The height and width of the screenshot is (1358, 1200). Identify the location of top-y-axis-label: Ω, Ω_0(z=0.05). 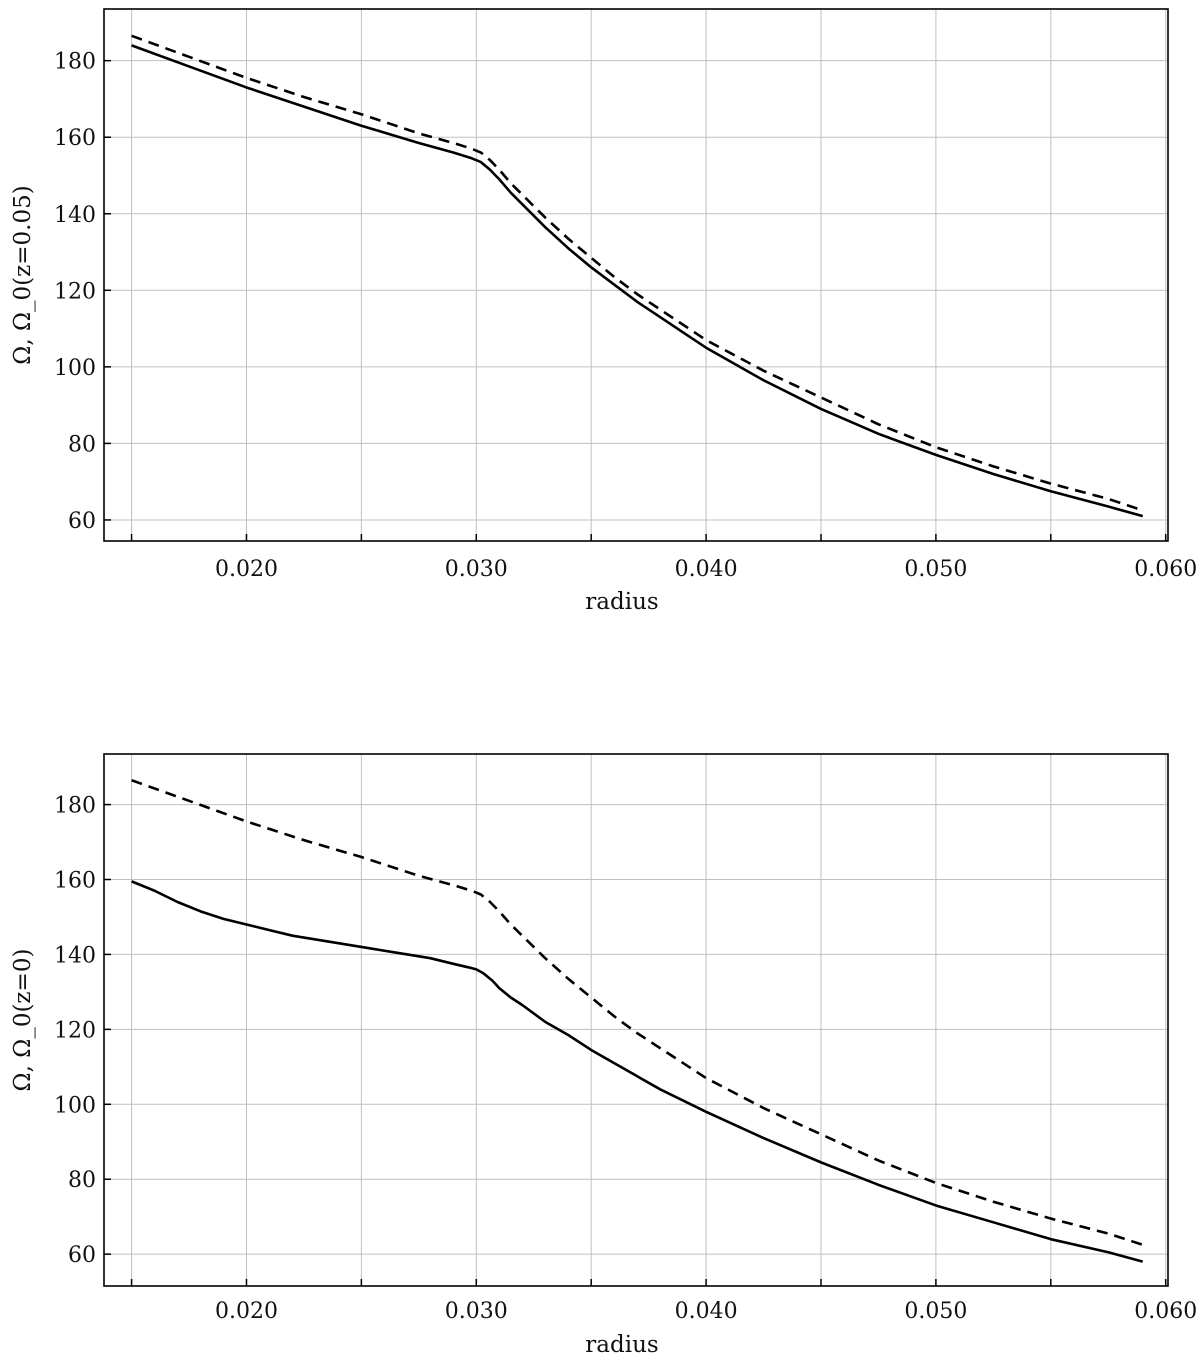
(23, 274).